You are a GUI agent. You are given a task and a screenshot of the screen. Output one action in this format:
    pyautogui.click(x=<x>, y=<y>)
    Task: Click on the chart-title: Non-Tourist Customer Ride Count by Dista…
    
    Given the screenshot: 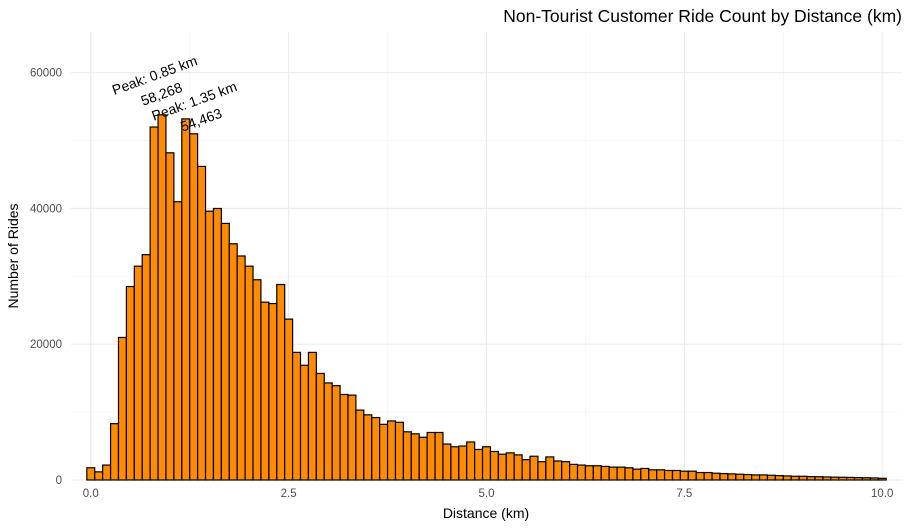 What is the action you would take?
    pyautogui.click(x=702, y=16)
    